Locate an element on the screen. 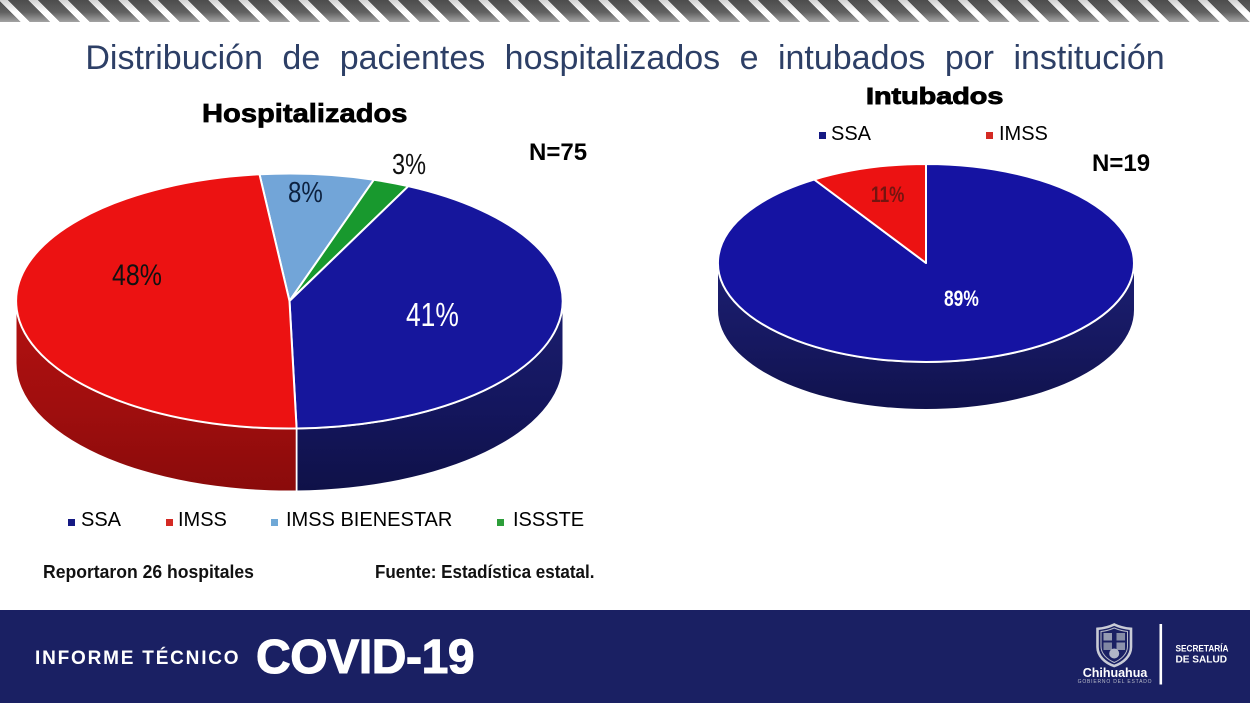 The image size is (1250, 703). svg-text: DE SALUD is located at coordinates (1202, 660).